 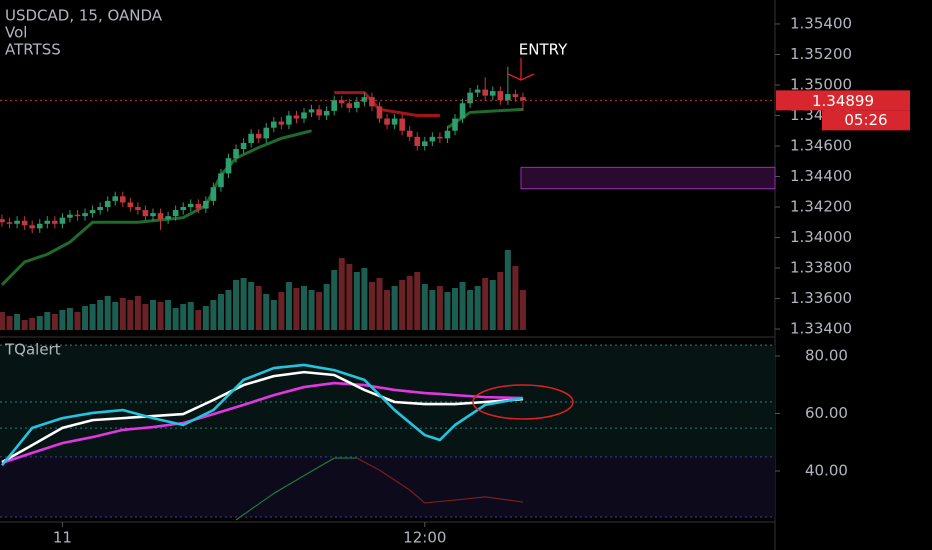 I want to click on entry-annotation: ENTRY, so click(x=543, y=50).